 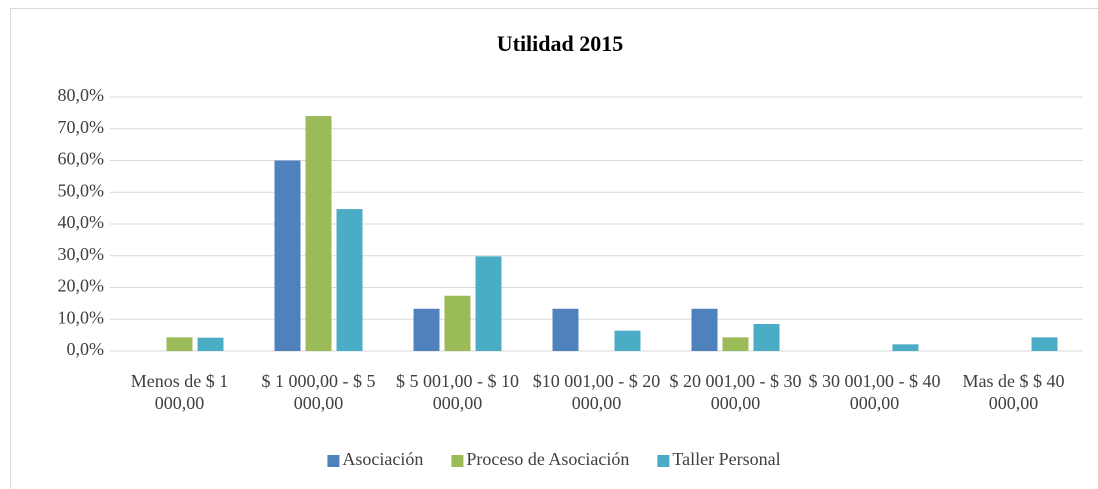 I want to click on legend-label: Asociación, so click(x=382, y=459).